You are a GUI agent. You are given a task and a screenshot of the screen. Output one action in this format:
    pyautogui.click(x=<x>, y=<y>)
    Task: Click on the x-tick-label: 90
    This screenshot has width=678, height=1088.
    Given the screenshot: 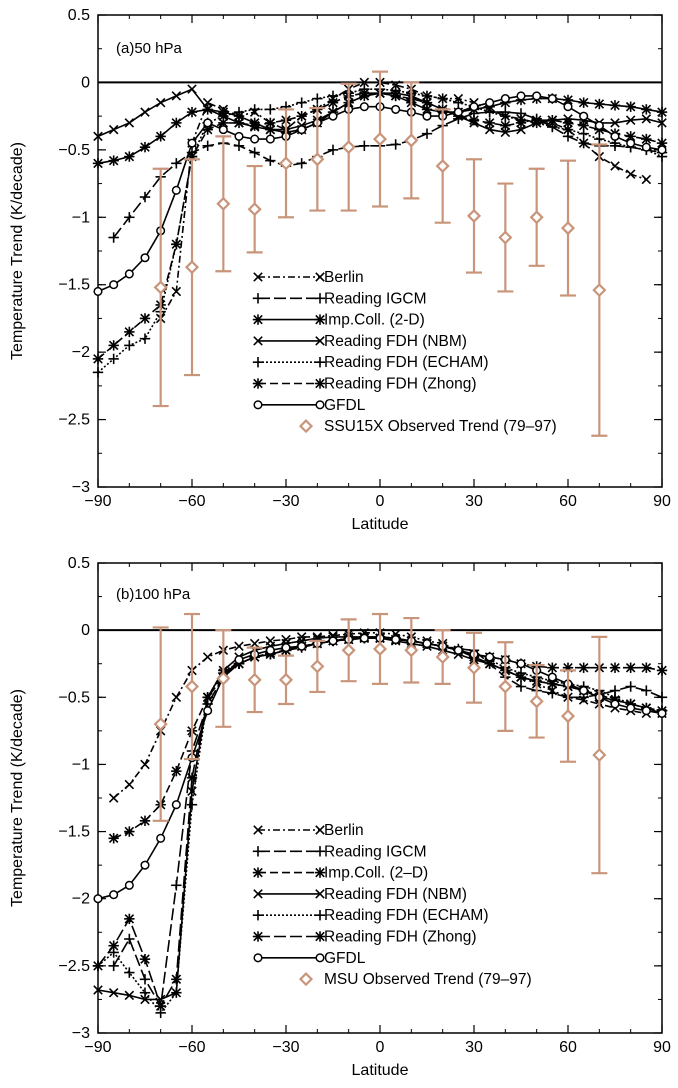 What is the action you would take?
    pyautogui.click(x=662, y=501)
    